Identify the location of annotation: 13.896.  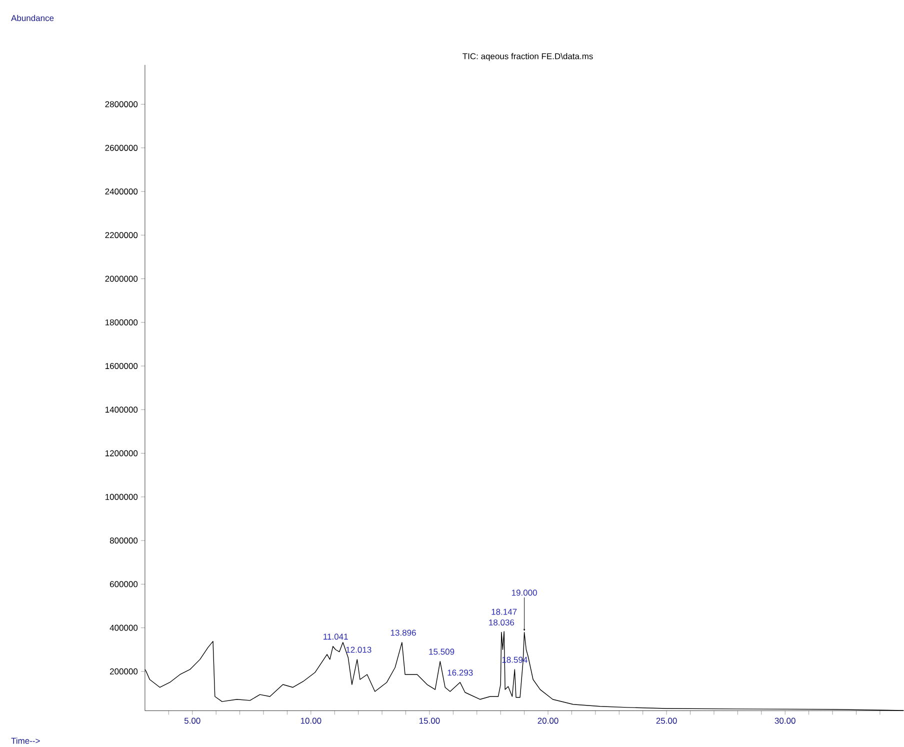
(403, 633).